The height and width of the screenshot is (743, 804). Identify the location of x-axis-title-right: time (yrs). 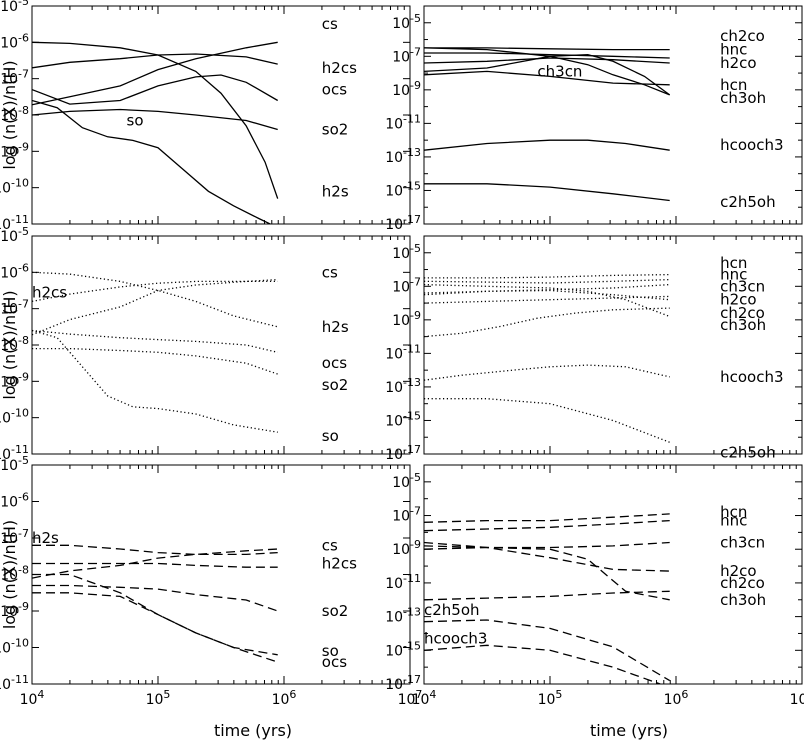
(629, 730).